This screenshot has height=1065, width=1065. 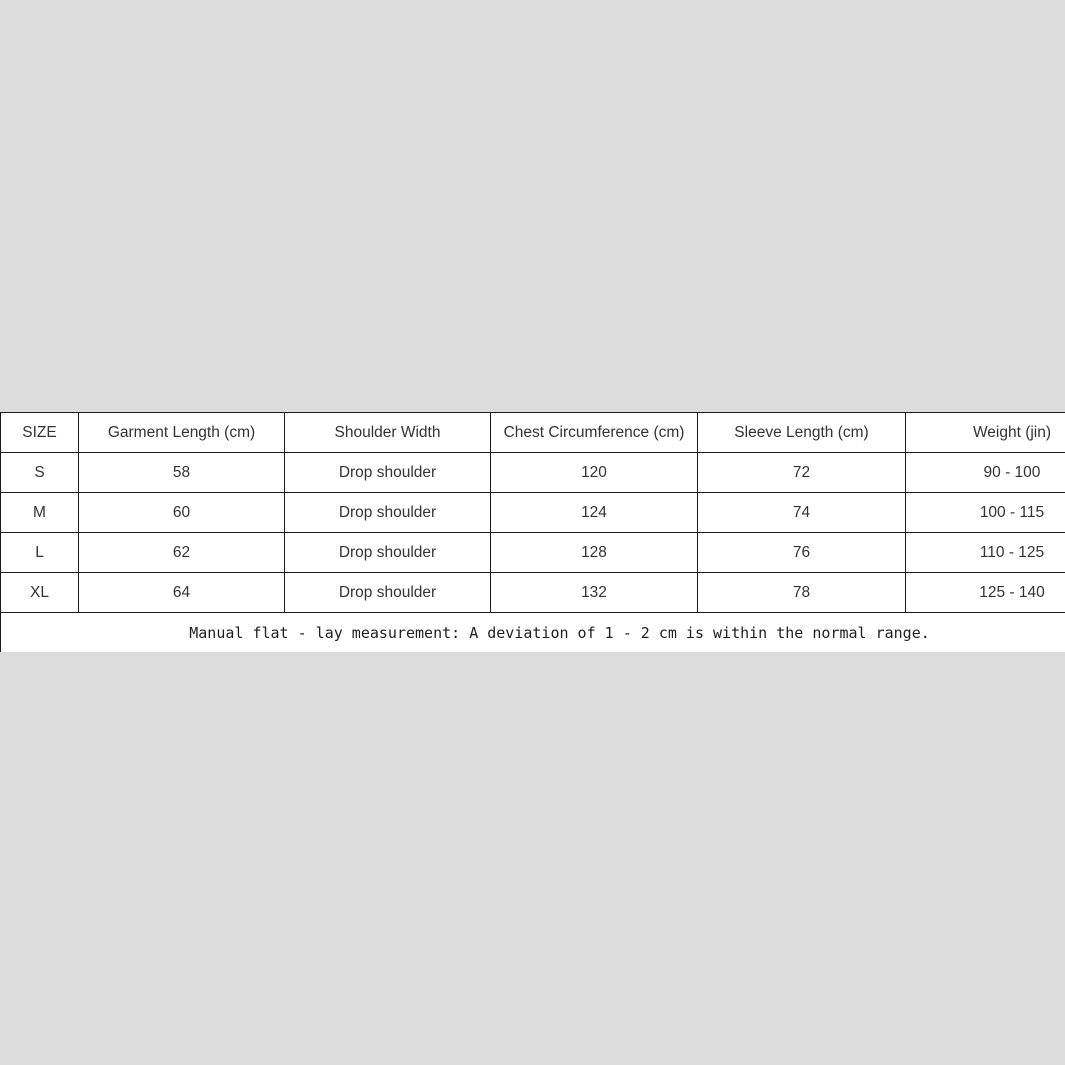 I want to click on table-row-m: M 60 Drop shoulder 124 74 100 - 115, so click(x=532, y=512).